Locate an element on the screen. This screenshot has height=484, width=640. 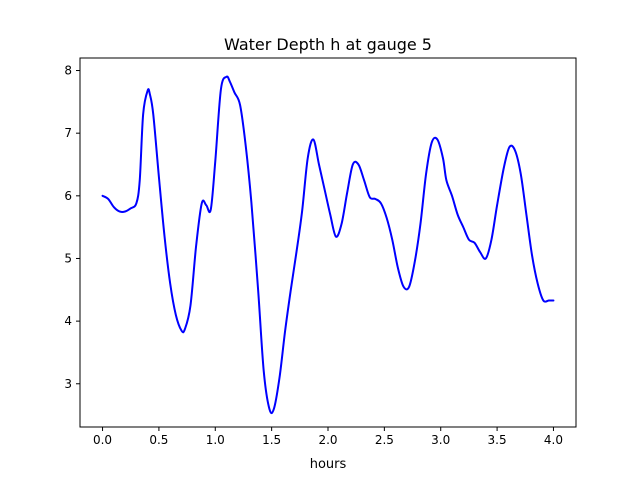
x-tick-label: 1.5 is located at coordinates (271, 440).